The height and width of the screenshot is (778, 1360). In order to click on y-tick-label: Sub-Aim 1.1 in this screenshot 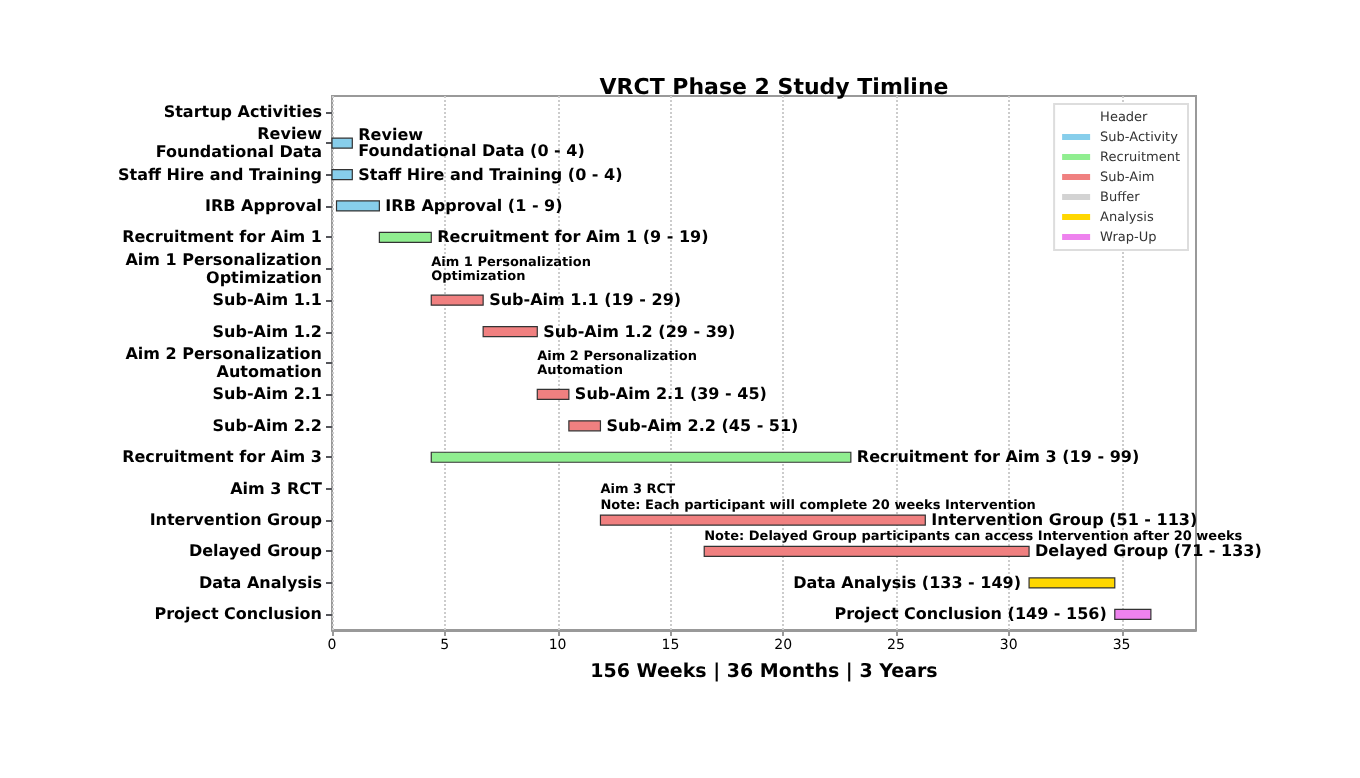, I will do `click(267, 300)`.